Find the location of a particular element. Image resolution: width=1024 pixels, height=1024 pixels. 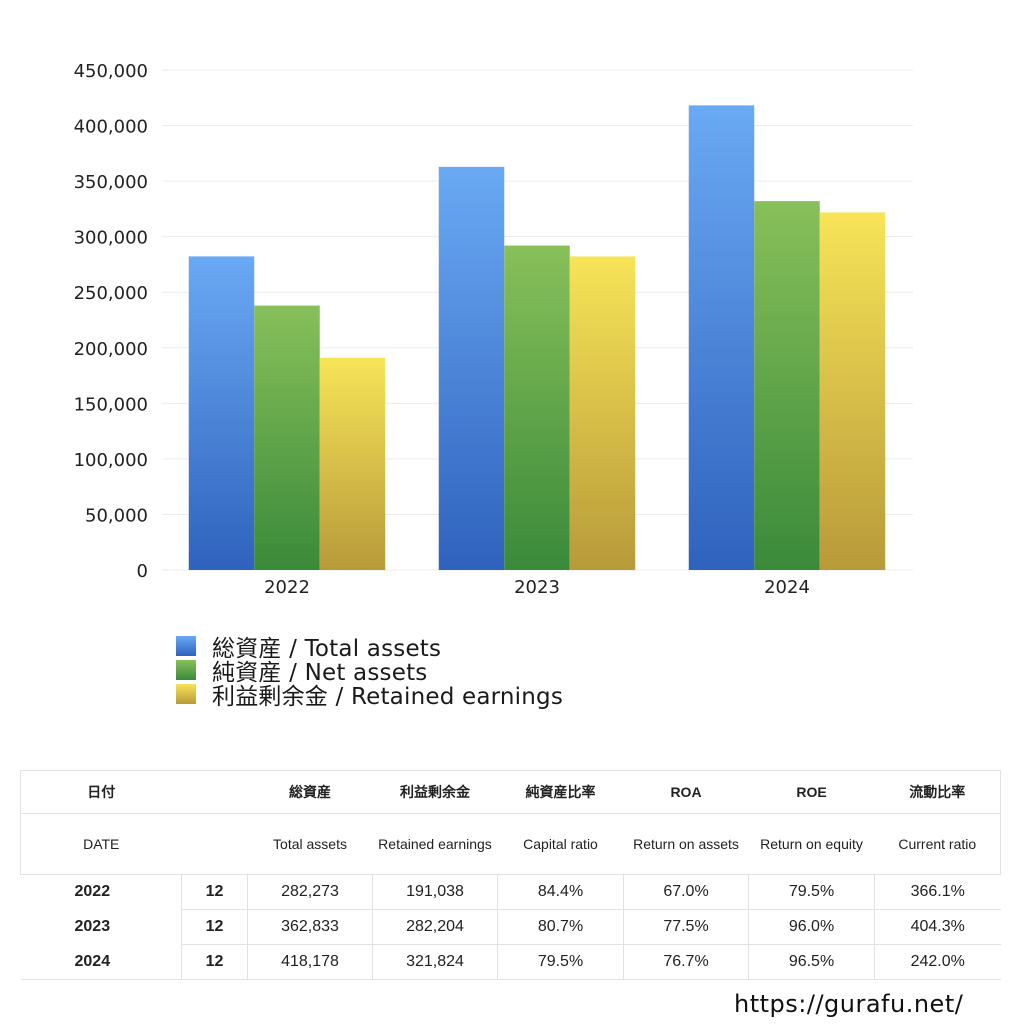

row-roe: 96.5% is located at coordinates (811, 962).